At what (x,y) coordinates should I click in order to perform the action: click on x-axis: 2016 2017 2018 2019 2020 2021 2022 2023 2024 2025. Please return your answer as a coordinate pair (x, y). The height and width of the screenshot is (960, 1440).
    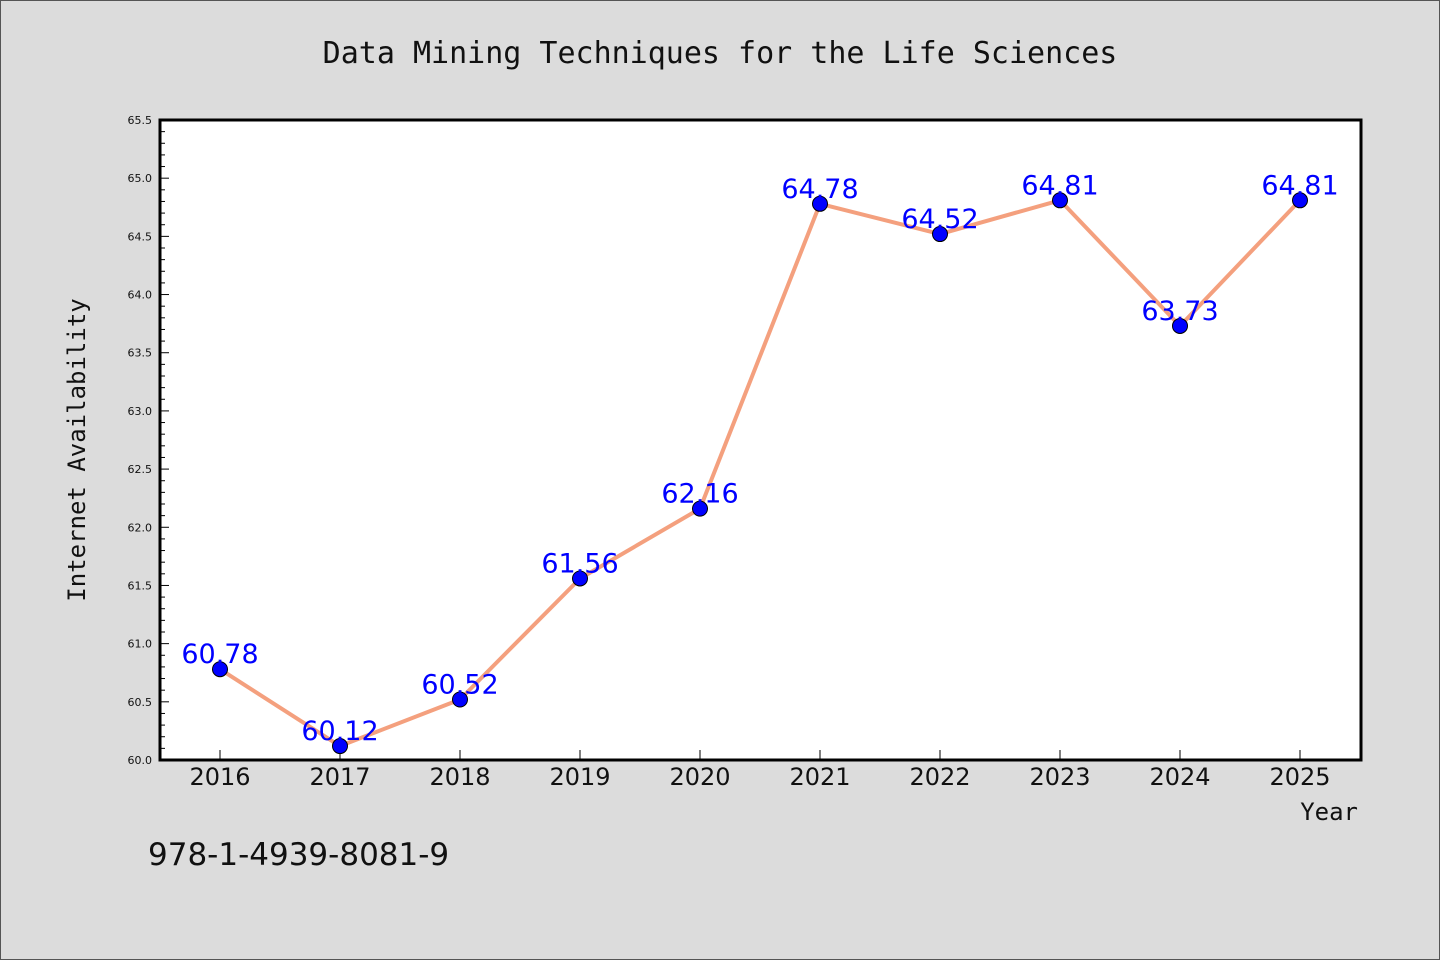
    Looking at the image, I should click on (760, 770).